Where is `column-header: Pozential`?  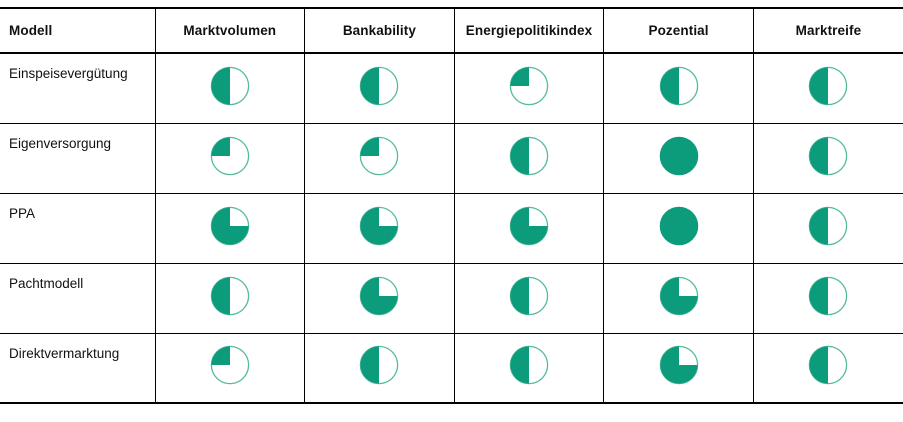 column-header: Pozential is located at coordinates (678, 31).